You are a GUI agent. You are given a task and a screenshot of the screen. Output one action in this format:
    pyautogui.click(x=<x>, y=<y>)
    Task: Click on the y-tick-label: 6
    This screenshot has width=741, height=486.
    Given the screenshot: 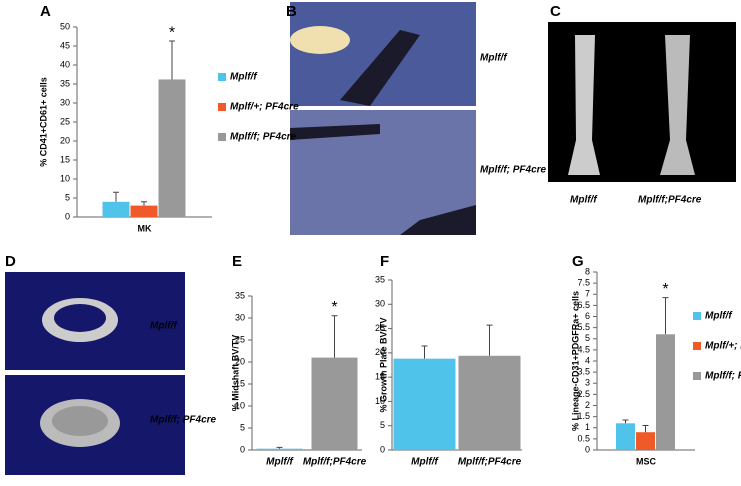 What is the action you would take?
    pyautogui.click(x=587, y=316)
    